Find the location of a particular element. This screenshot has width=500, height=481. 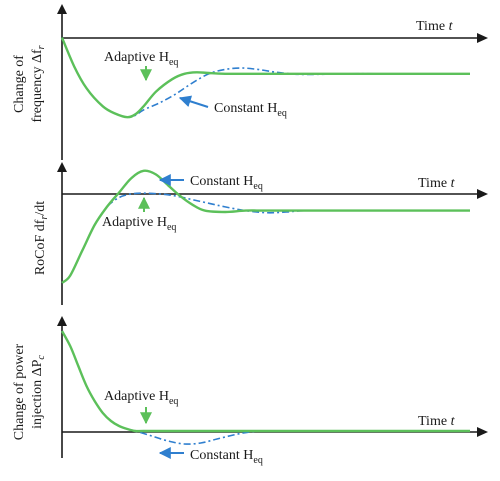

svg-text: Change of power is located at coordinates (19, 391).